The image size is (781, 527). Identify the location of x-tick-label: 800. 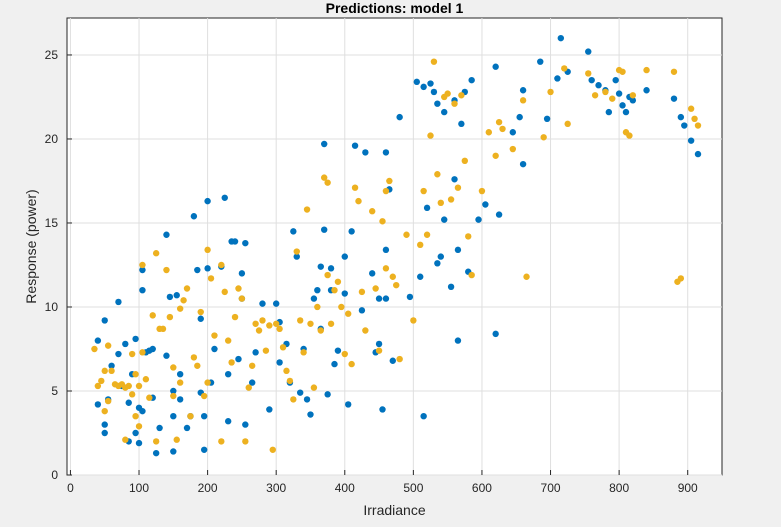
(619, 488).